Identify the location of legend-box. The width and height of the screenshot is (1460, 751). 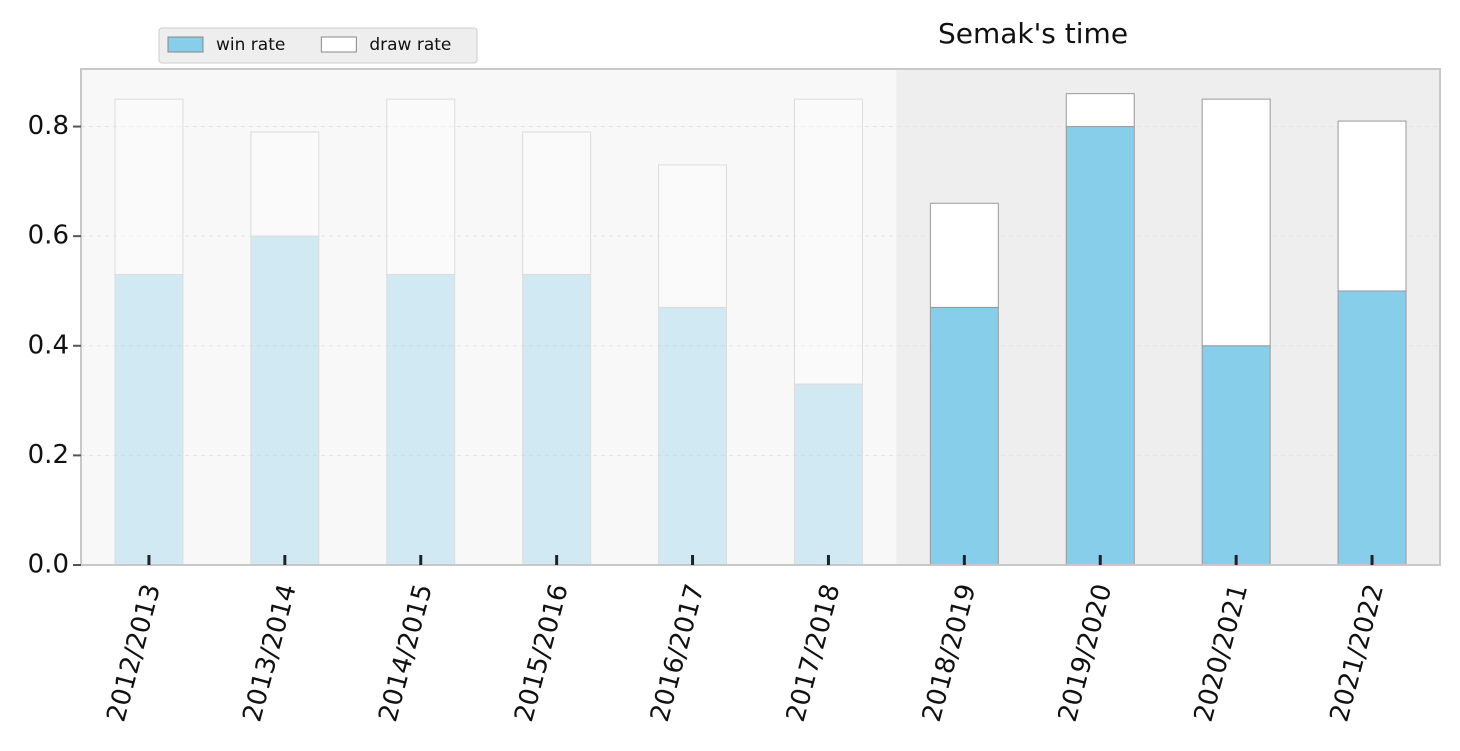
(318, 45).